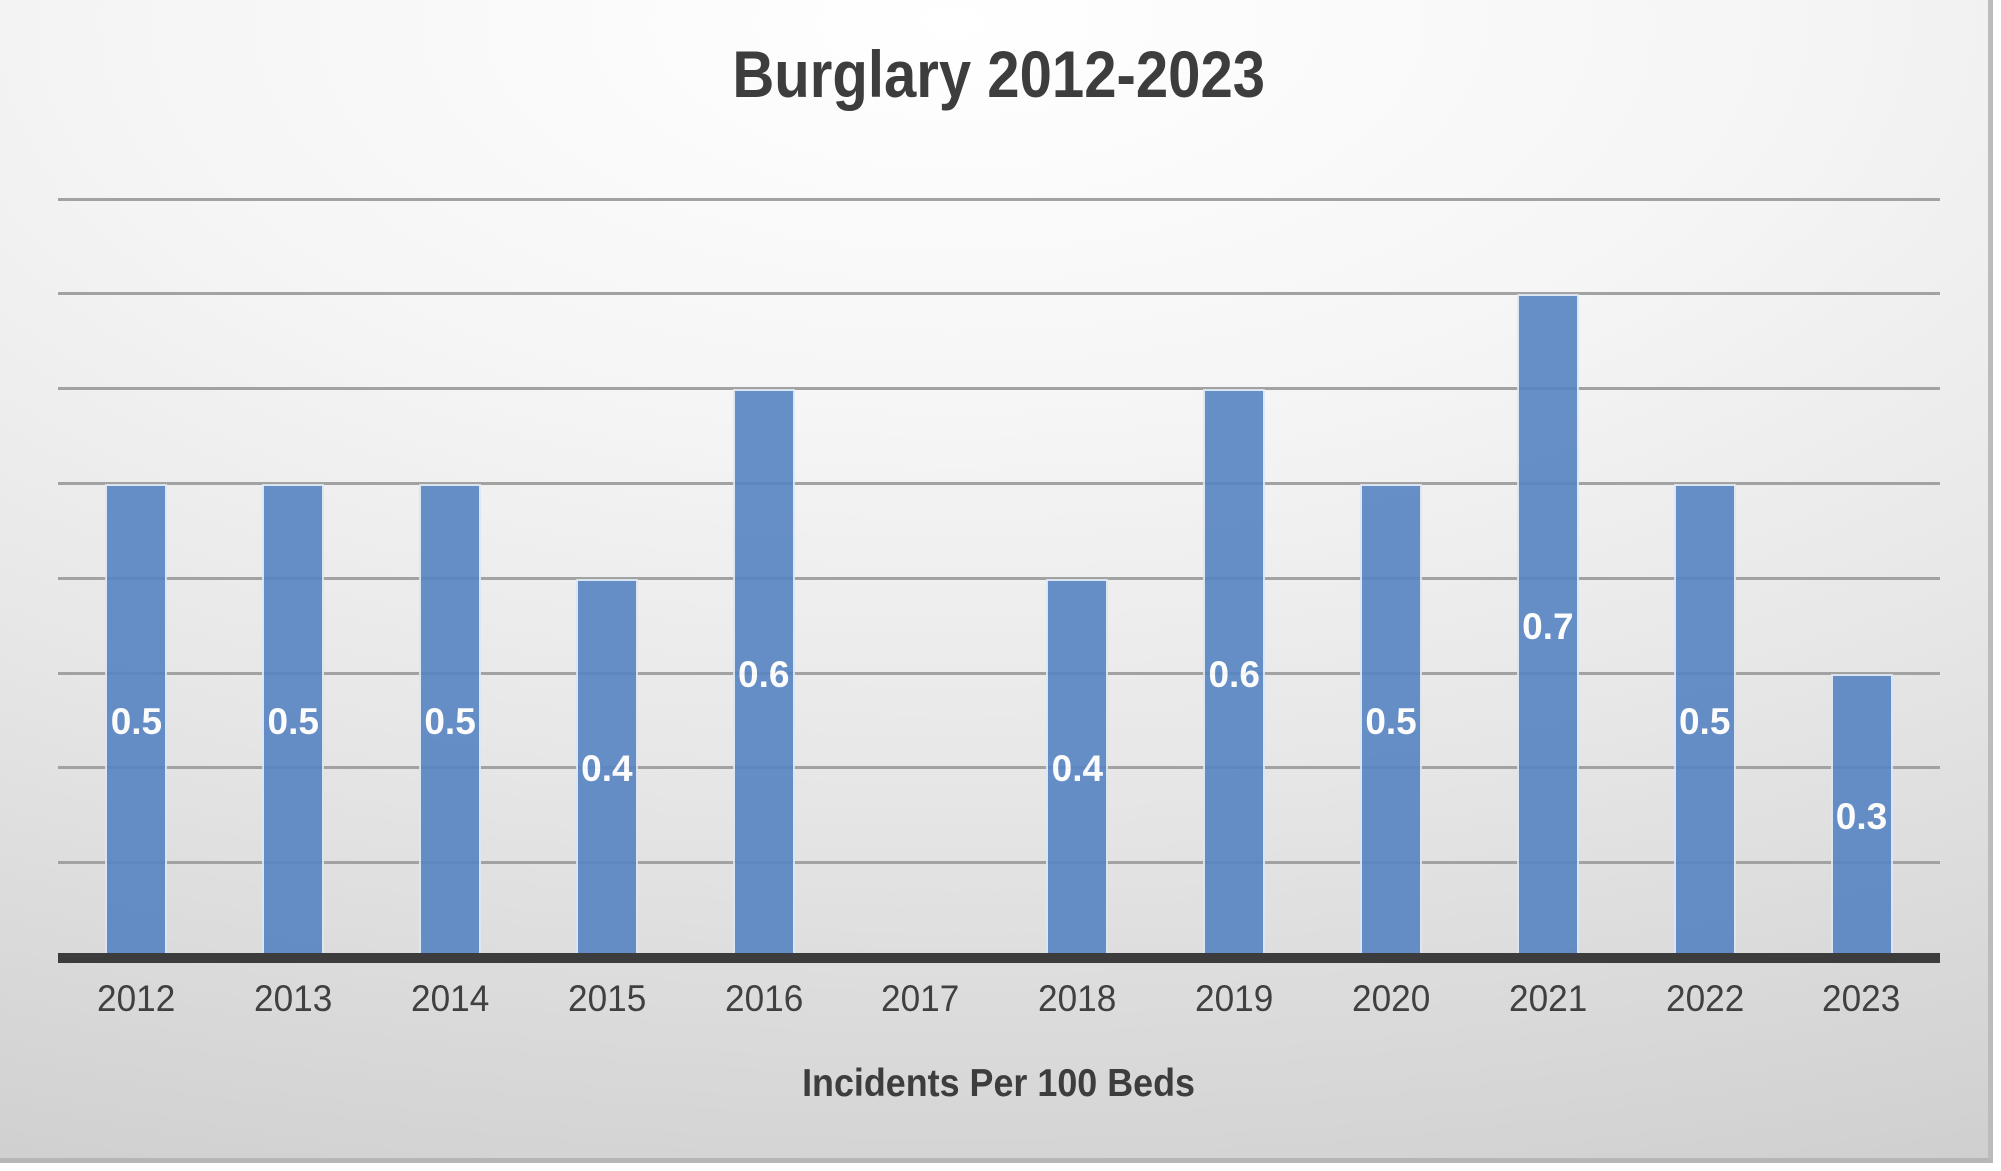  I want to click on bar: 0.7, so click(1547, 626).